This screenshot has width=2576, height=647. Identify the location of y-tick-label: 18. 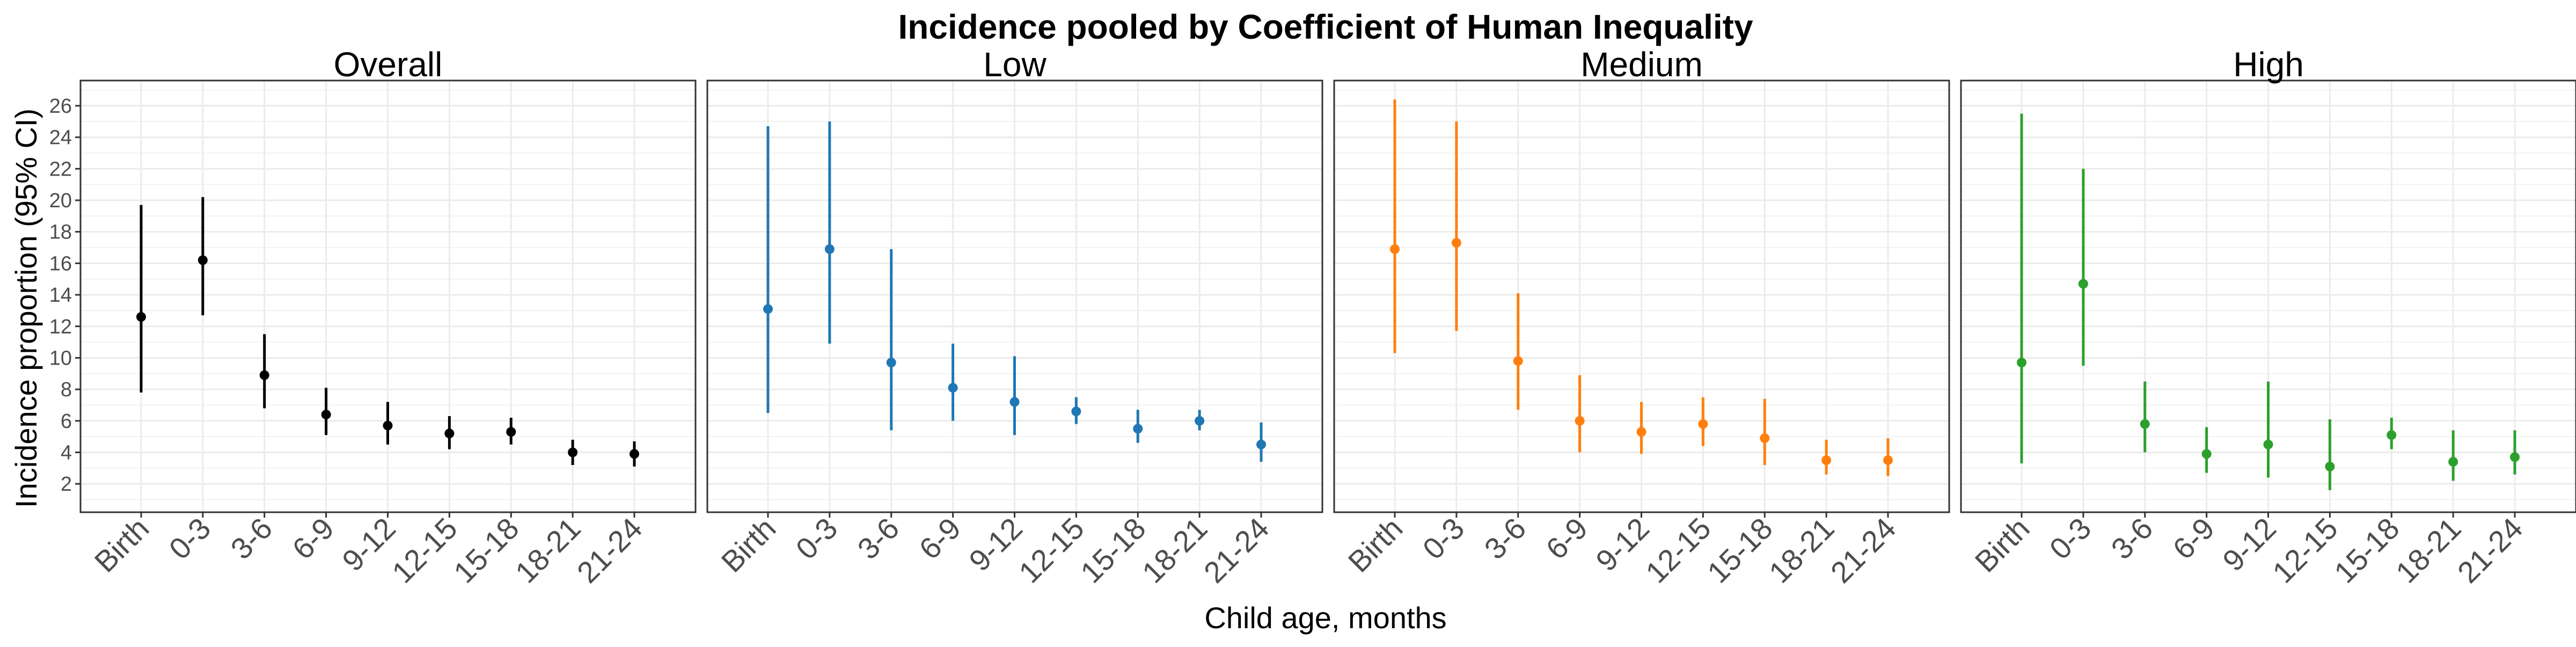
(60, 232).